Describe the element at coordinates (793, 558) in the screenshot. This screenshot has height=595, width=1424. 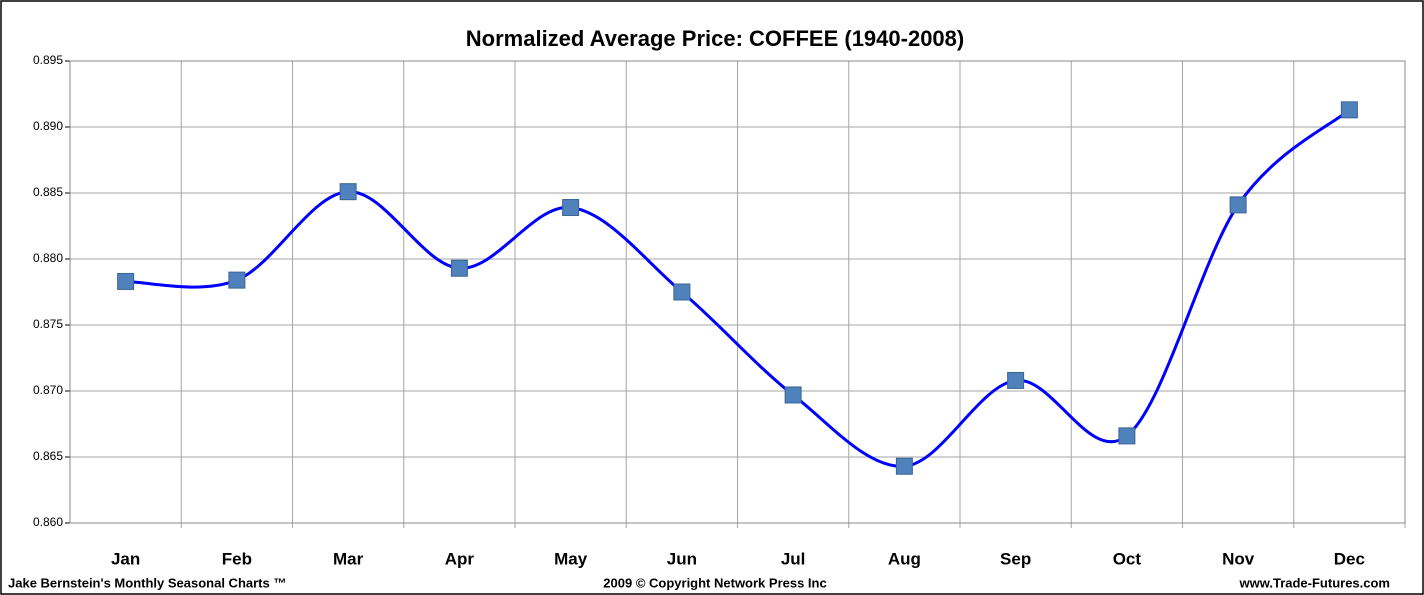
I see `x-tick-label: Jul` at that location.